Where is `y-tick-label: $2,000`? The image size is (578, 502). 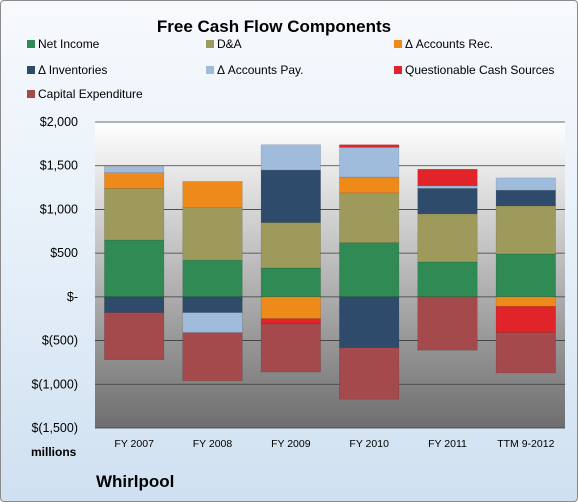 y-tick-label: $2,000 is located at coordinates (59, 122).